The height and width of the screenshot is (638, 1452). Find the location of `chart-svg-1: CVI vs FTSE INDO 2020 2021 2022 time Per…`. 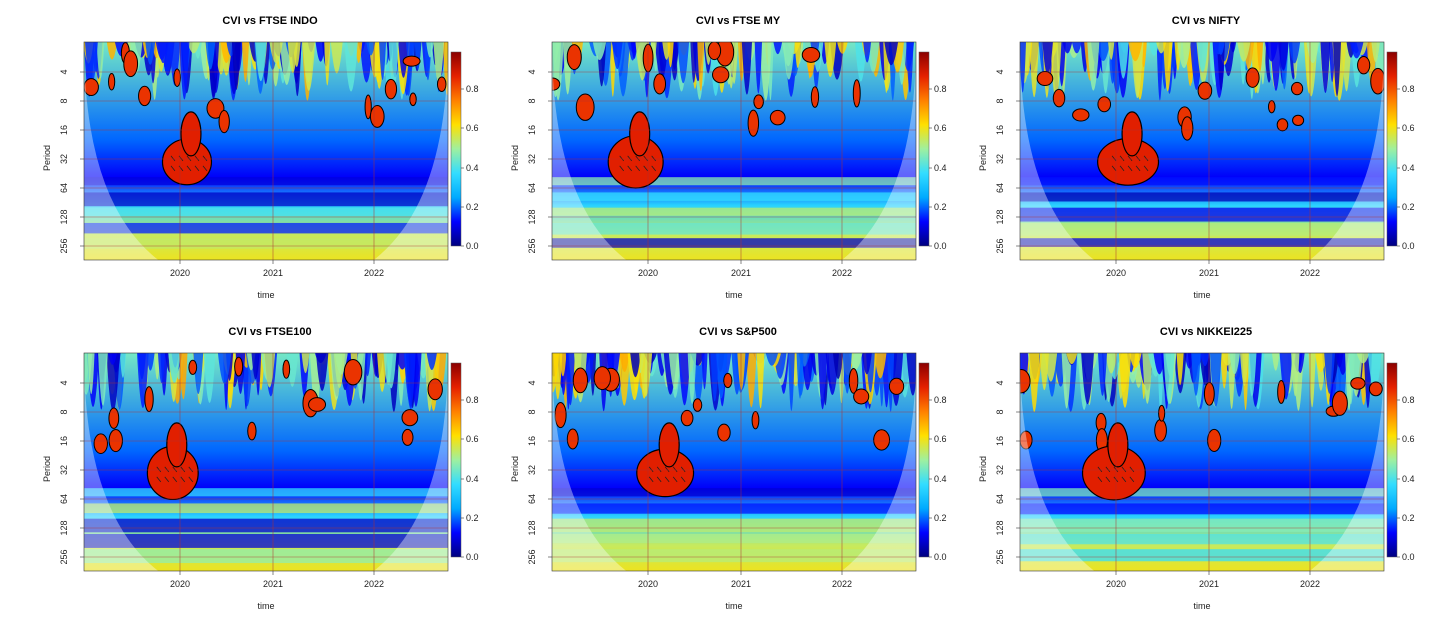

chart-svg-1: CVI vs FTSE INDO 2020 2021 2022 time Per… is located at coordinates (260, 157).